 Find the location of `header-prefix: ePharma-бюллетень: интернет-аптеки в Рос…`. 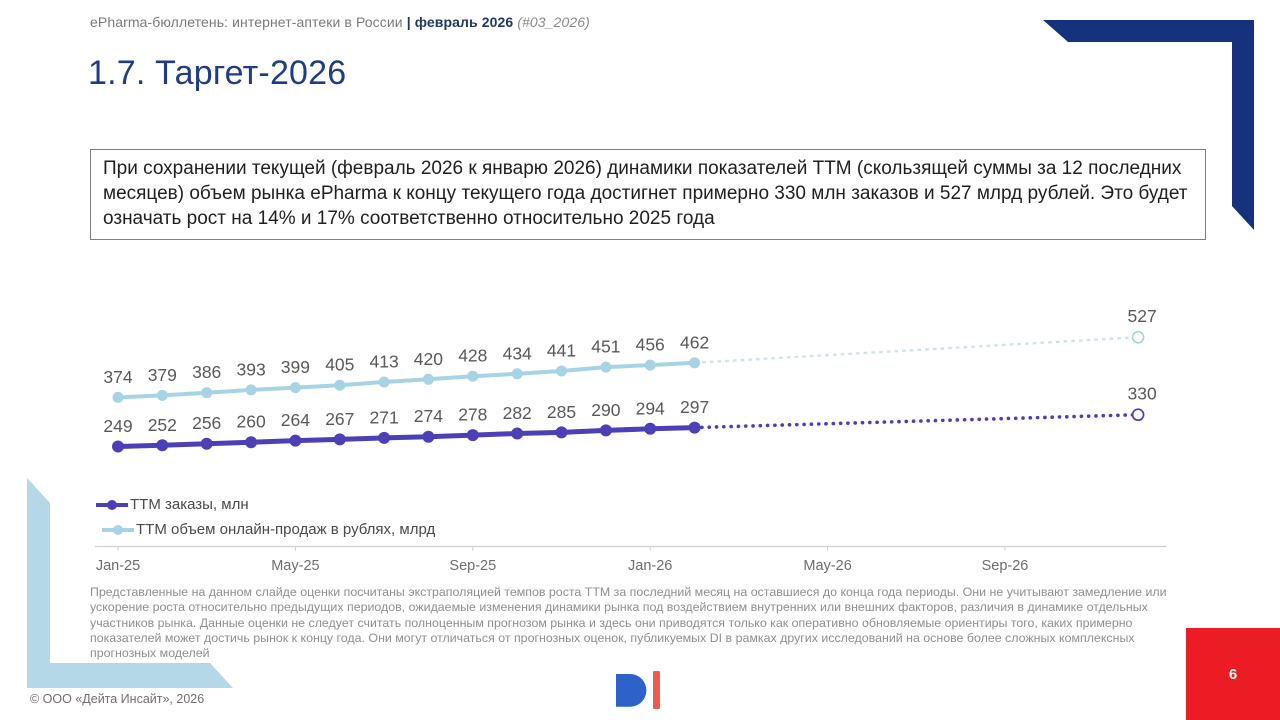

header-prefix: ePharma-бюллетень: интернет-аптеки в Рос… is located at coordinates (248, 22).